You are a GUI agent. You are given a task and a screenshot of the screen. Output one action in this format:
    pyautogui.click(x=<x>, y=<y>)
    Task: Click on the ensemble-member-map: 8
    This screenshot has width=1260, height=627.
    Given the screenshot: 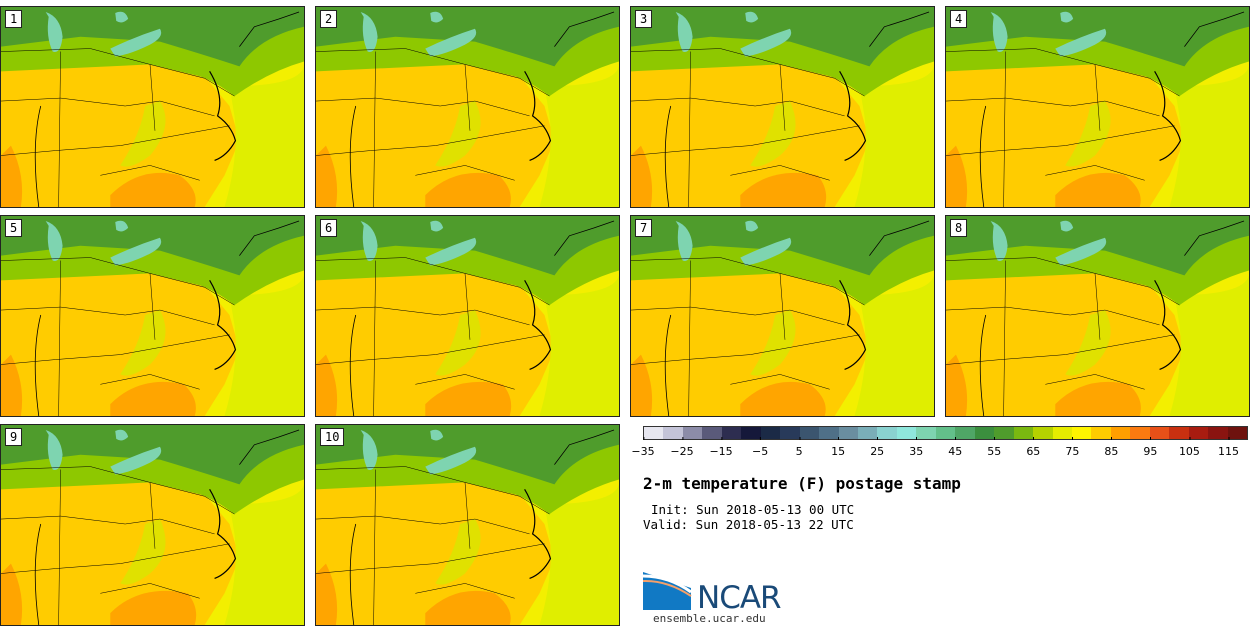 What is the action you would take?
    pyautogui.click(x=1097, y=316)
    